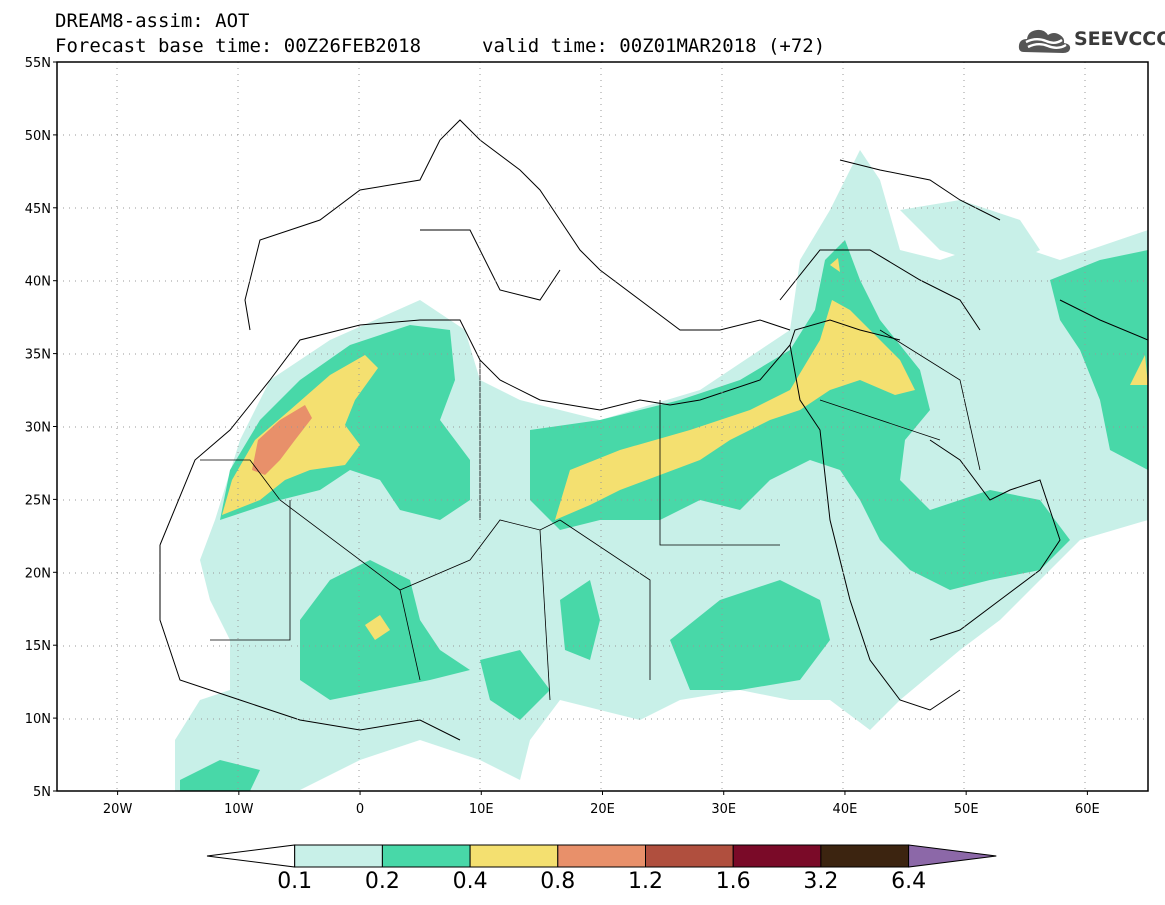  What do you see at coordinates (38, 573) in the screenshot?
I see `lat-label: 20N` at bounding box center [38, 573].